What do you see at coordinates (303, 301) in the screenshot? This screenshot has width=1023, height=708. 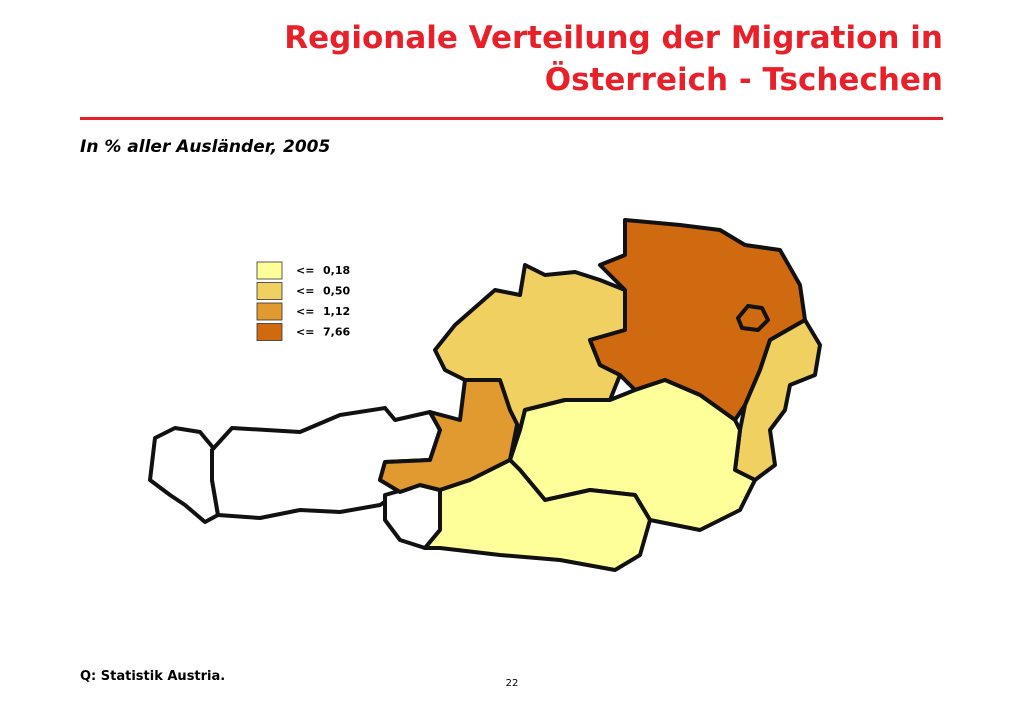 I see `legend: <= 0,18 <= 0,50 <= 1,12 <= 7,66` at bounding box center [303, 301].